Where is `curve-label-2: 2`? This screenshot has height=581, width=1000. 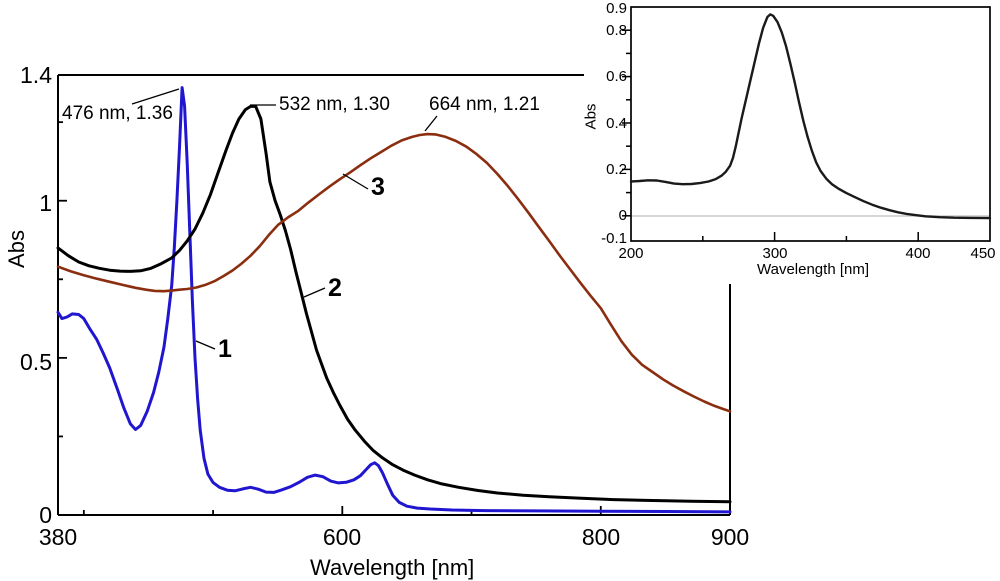 curve-label-2: 2 is located at coordinates (335, 288).